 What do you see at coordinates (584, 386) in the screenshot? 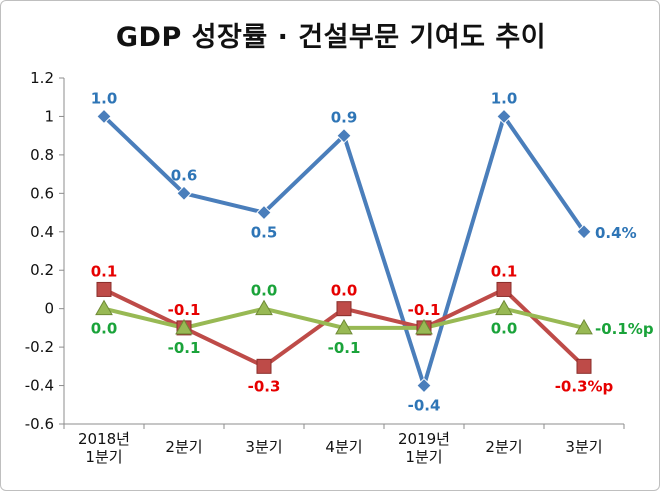
I see `series-2-data-label: -0.3%p` at bounding box center [584, 386].